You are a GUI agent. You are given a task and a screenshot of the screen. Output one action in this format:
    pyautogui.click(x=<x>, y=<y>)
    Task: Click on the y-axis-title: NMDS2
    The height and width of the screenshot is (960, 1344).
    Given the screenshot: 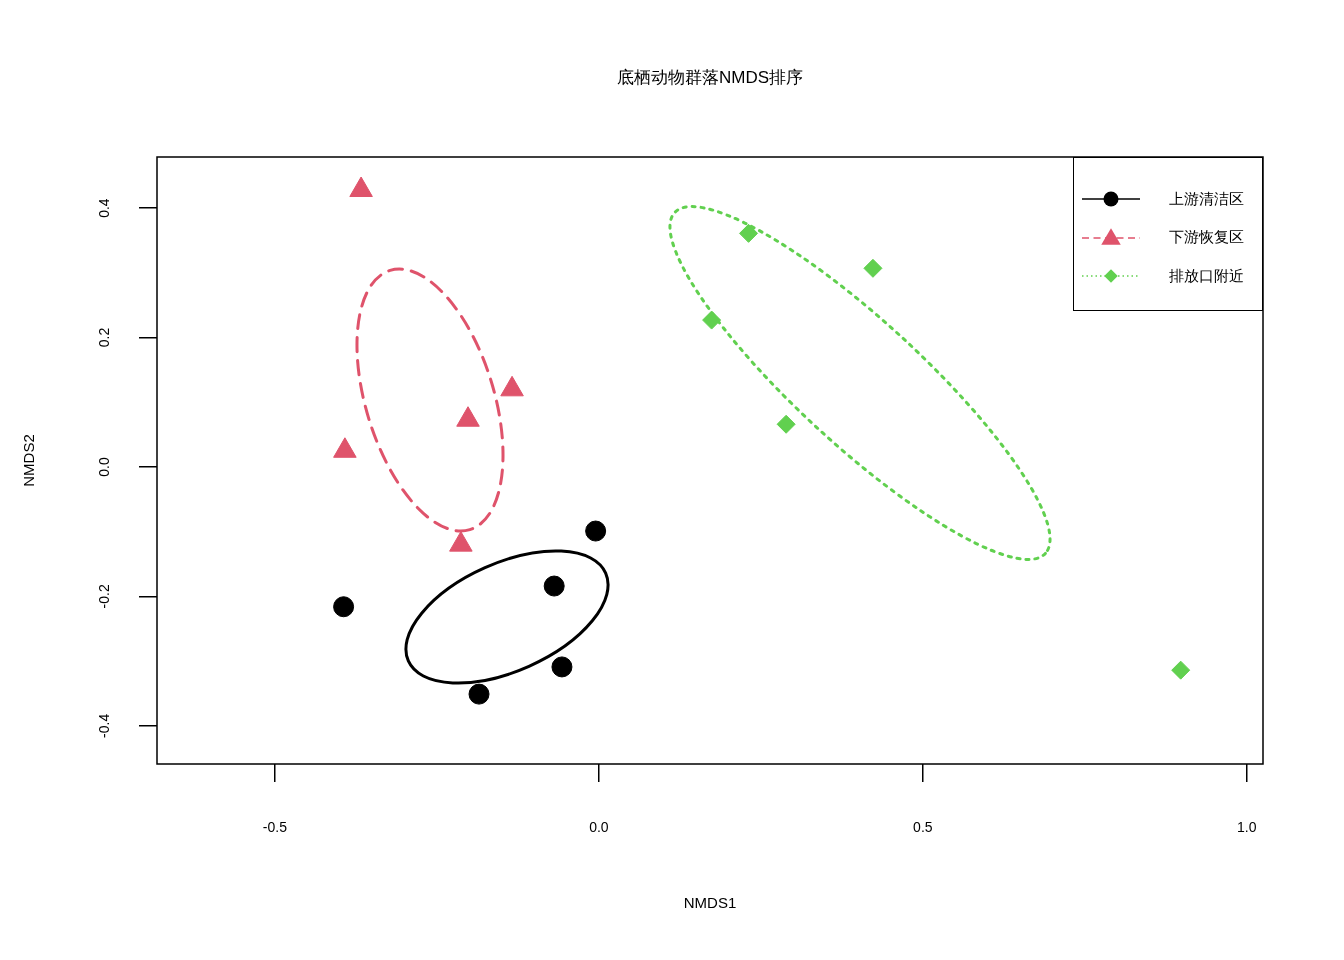 What is the action you would take?
    pyautogui.click(x=29, y=460)
    